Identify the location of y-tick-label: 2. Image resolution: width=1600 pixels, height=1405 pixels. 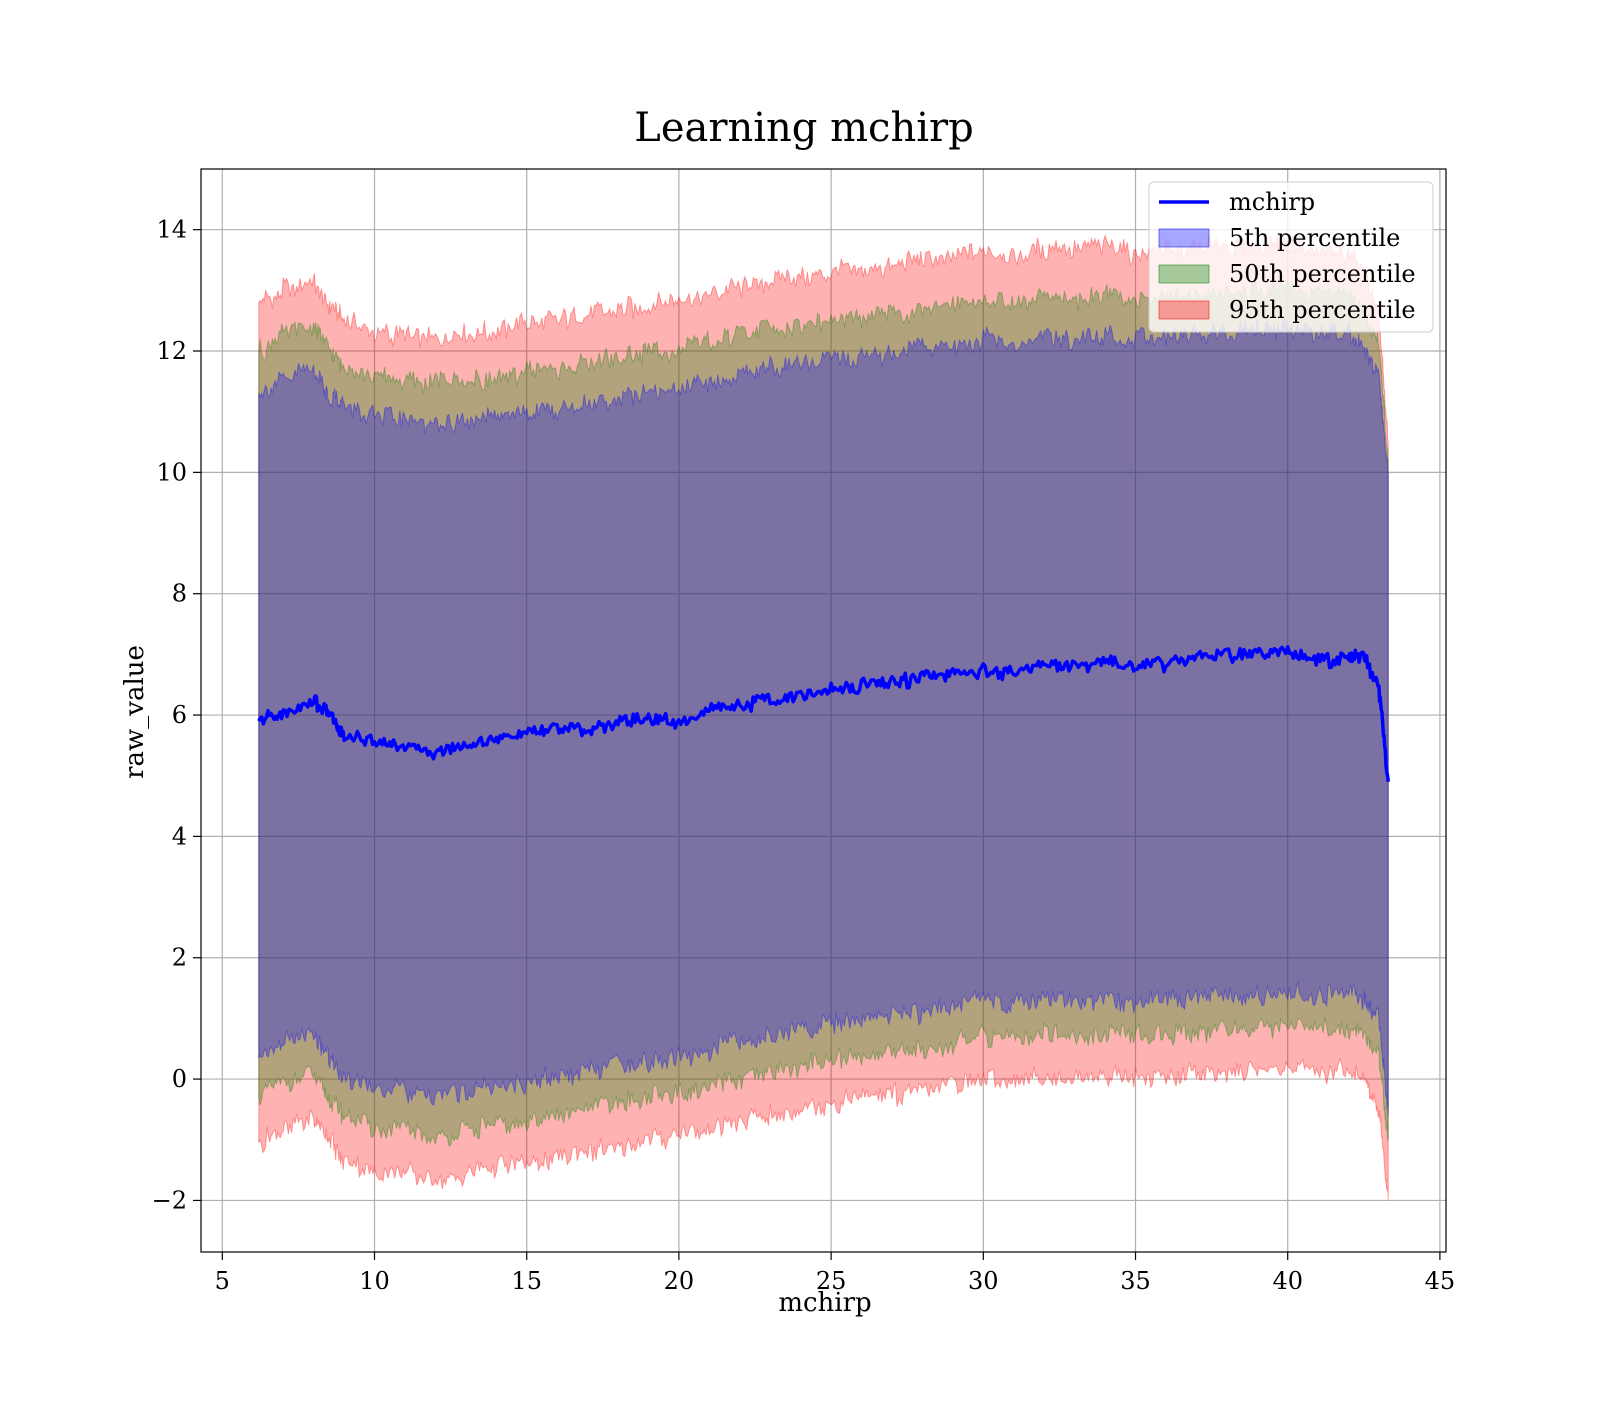
(179, 958).